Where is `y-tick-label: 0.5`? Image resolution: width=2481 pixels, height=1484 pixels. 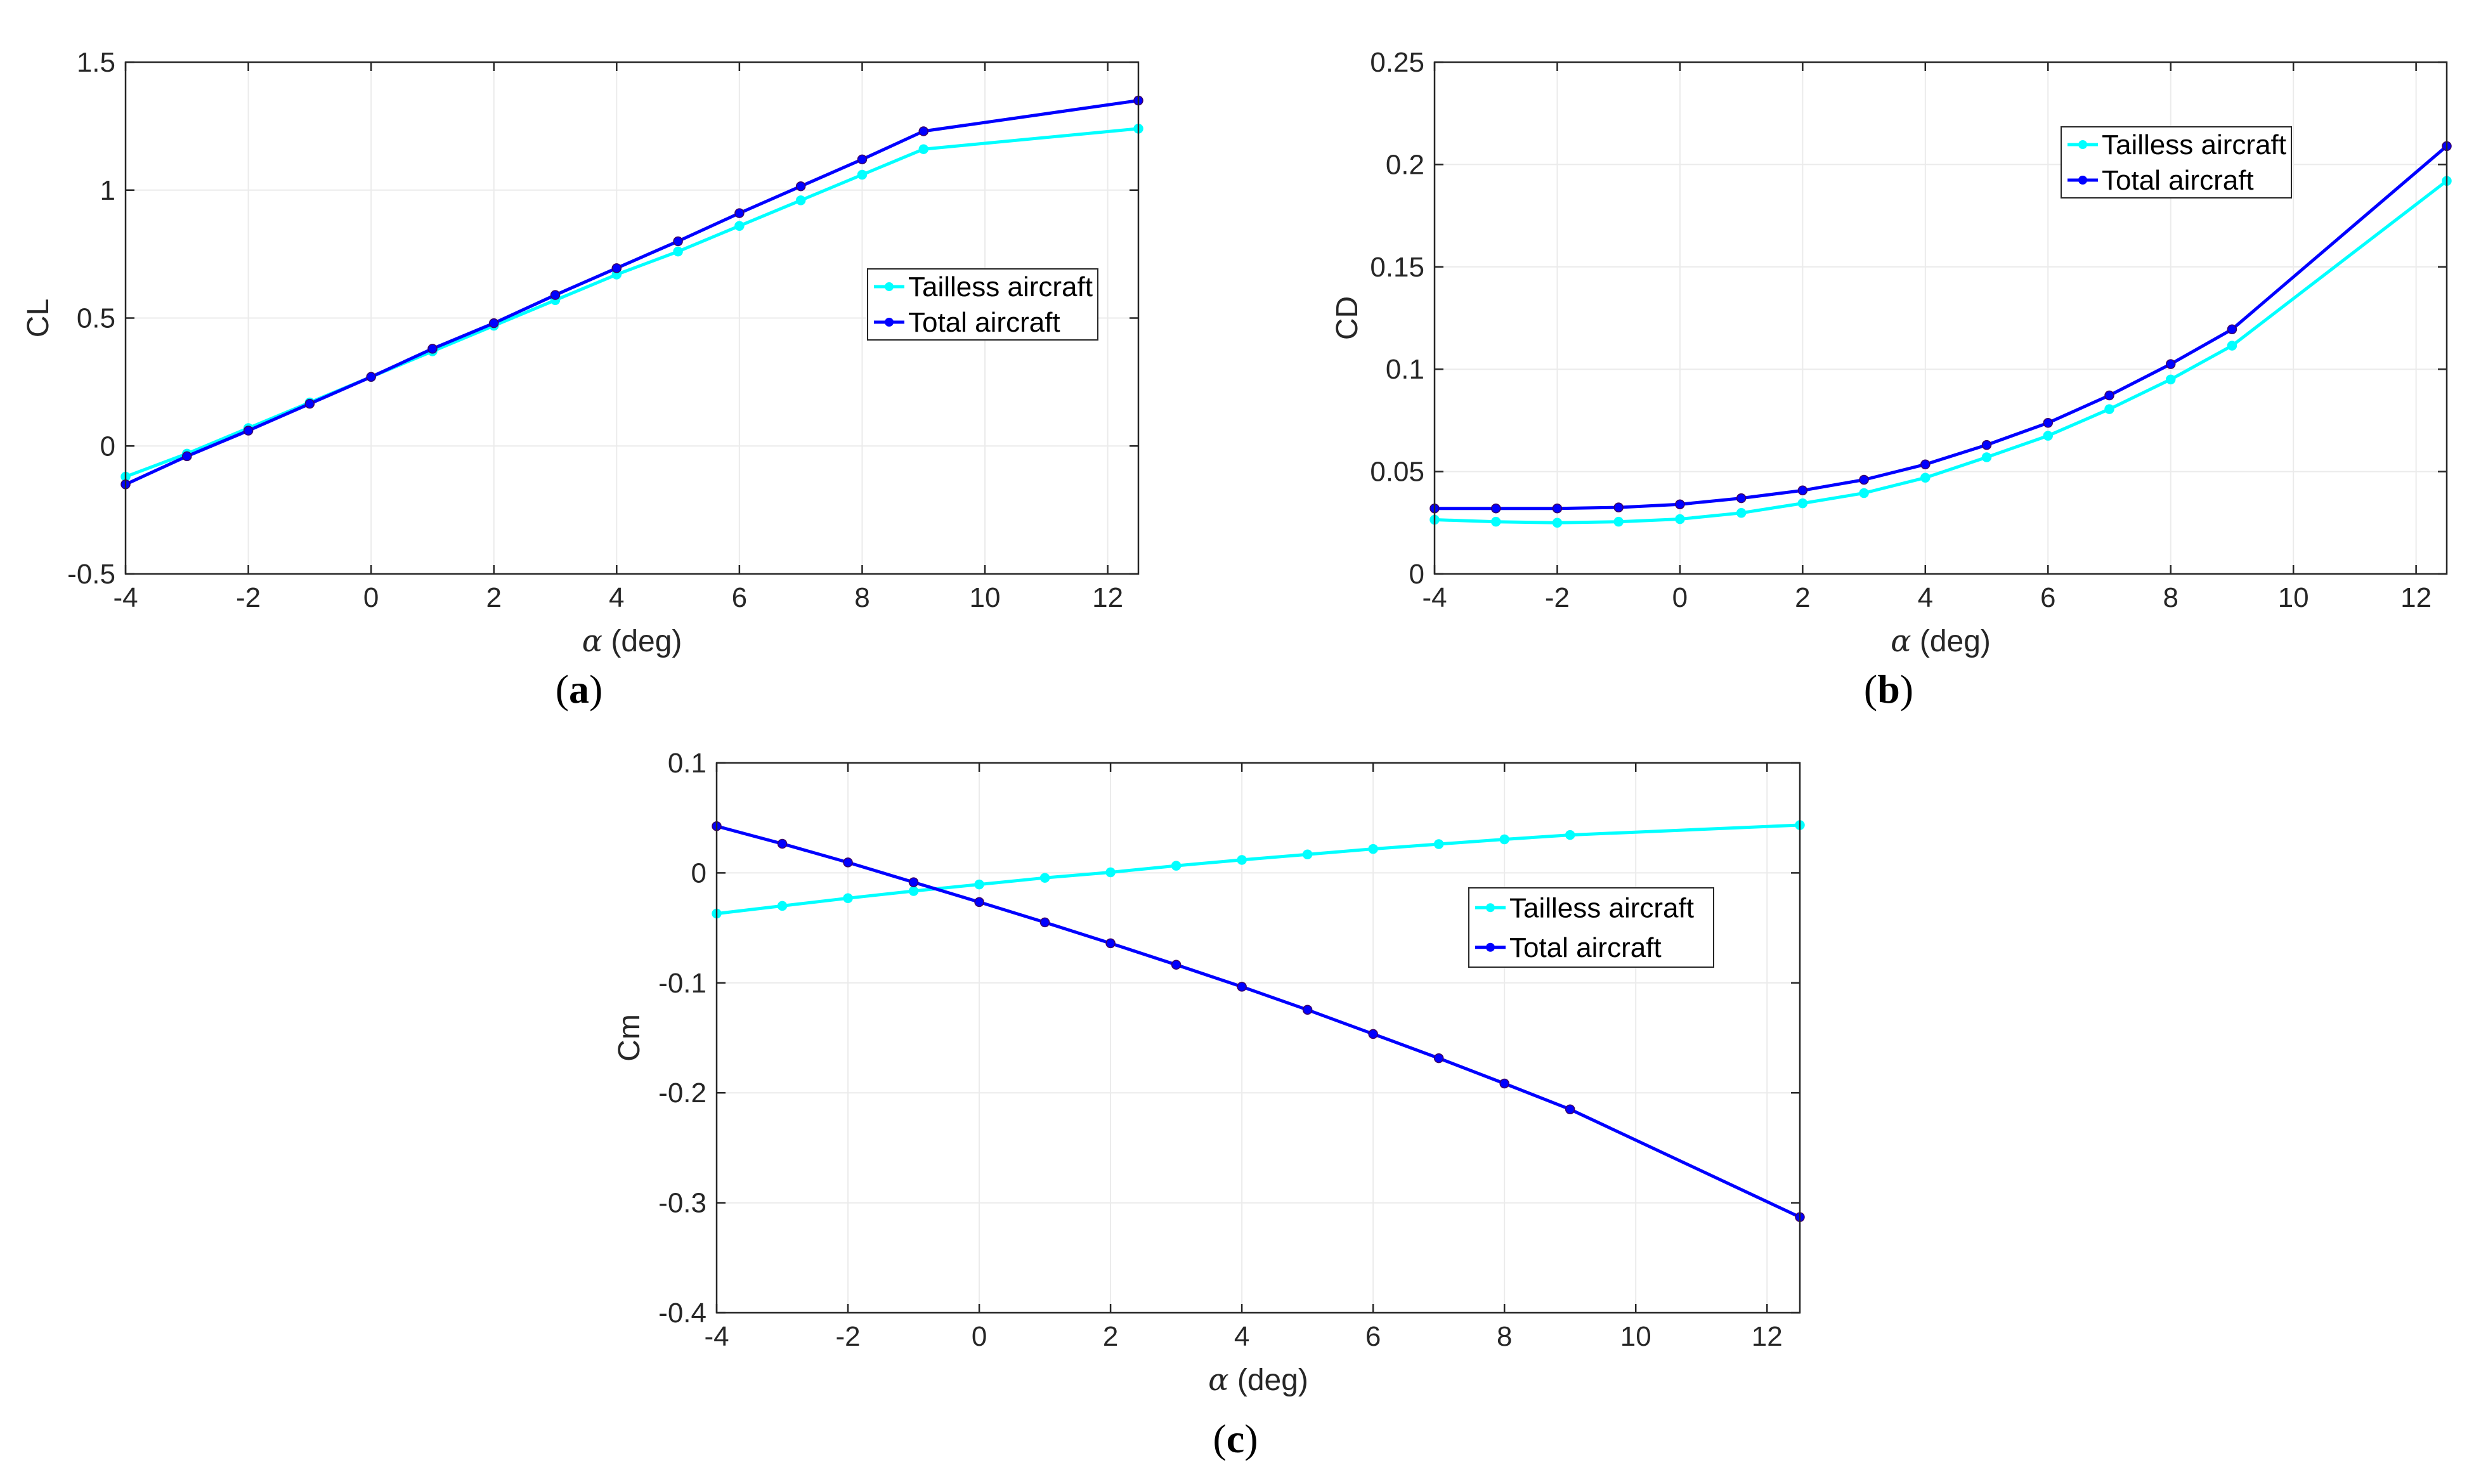 y-tick-label: 0.5 is located at coordinates (96, 318).